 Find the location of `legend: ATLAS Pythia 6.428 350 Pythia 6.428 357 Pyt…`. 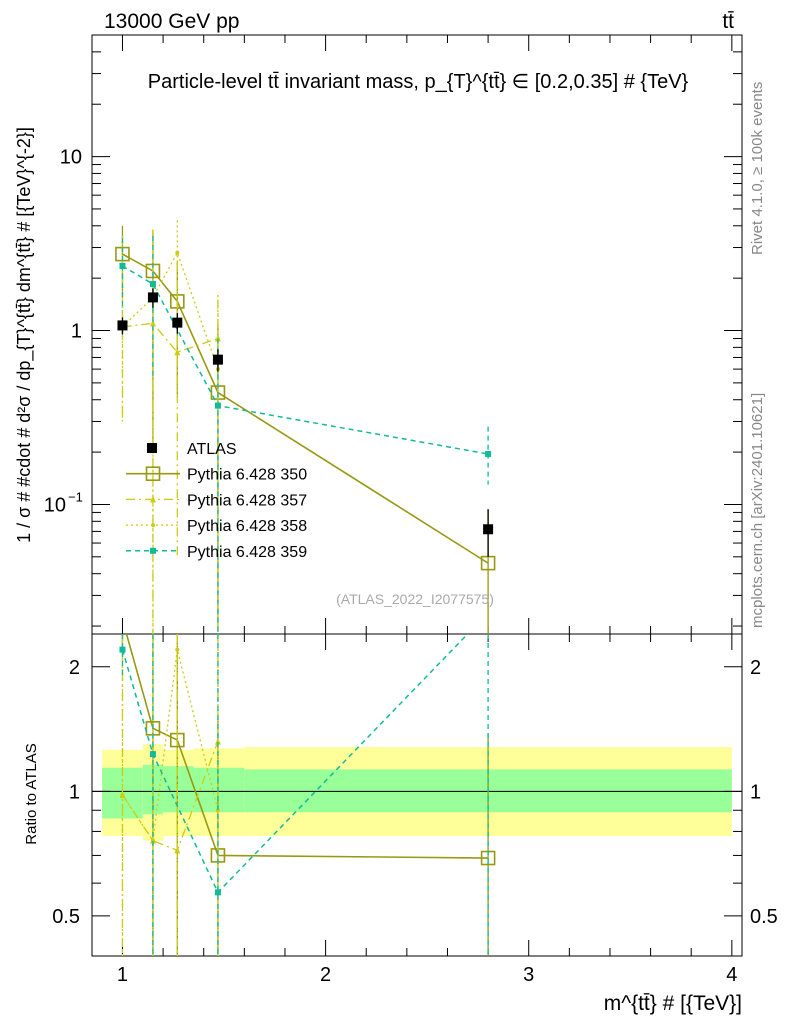

legend: ATLAS Pythia 6.428 350 Pythia 6.428 357 Pyt… is located at coordinates (216, 501).